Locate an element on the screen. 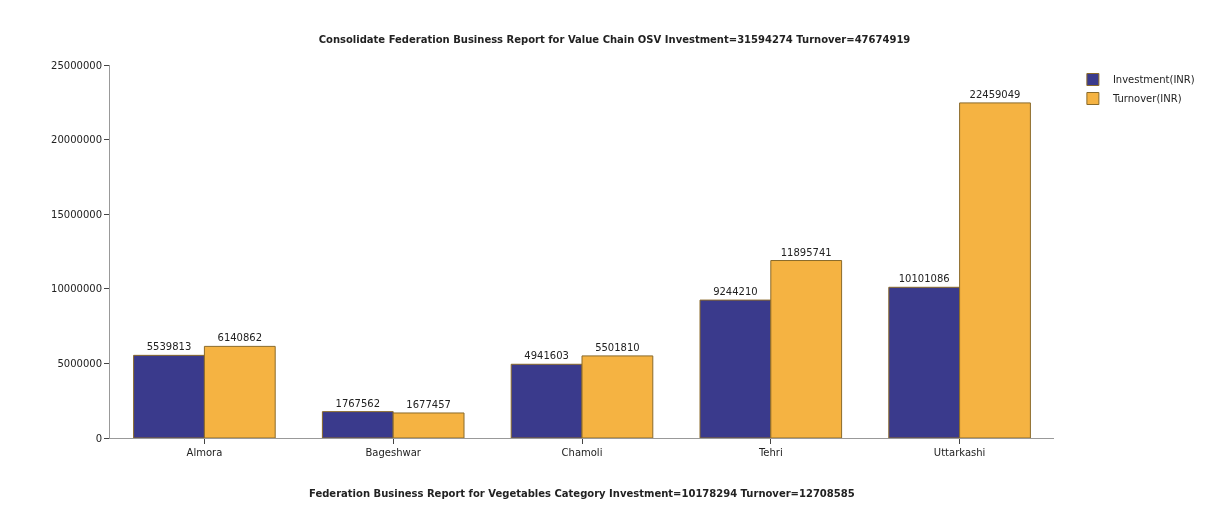  chart-title: Consolidate Federation Business Report for Value Chain OSV Investment=31594274 Turnover=47674919 is located at coordinates (614, 39).